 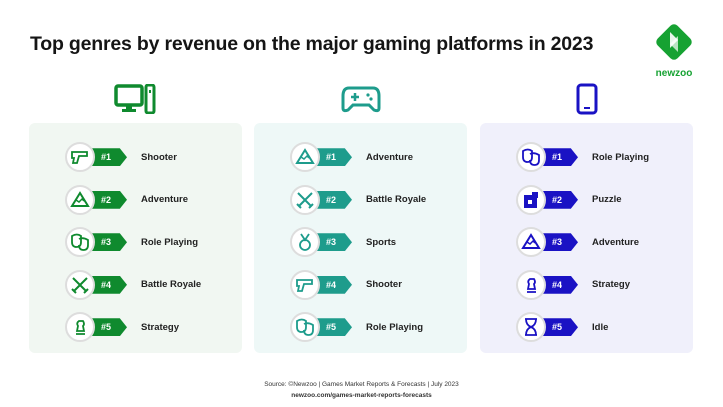 I want to click on gamepad-icon, so click(x=360, y=99).